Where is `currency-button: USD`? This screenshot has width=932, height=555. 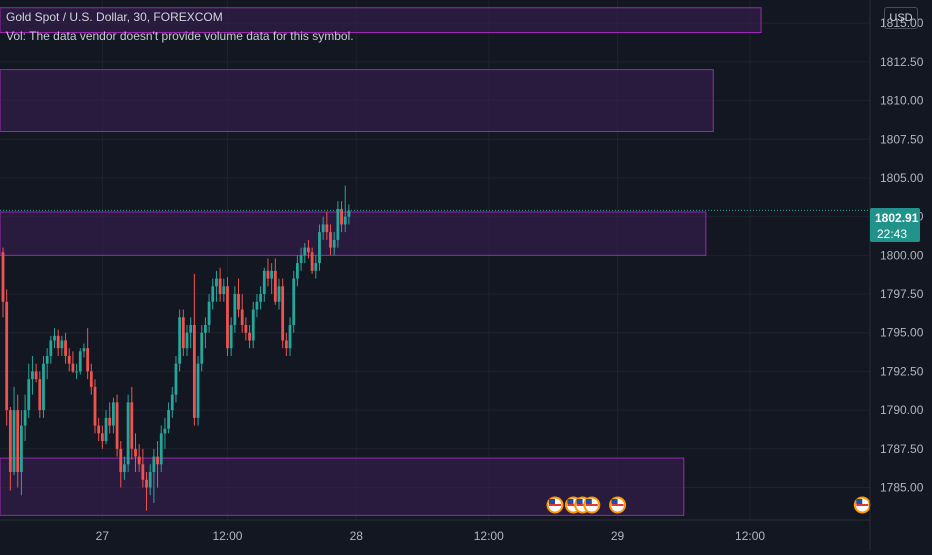
currency-button: USD is located at coordinates (901, 18).